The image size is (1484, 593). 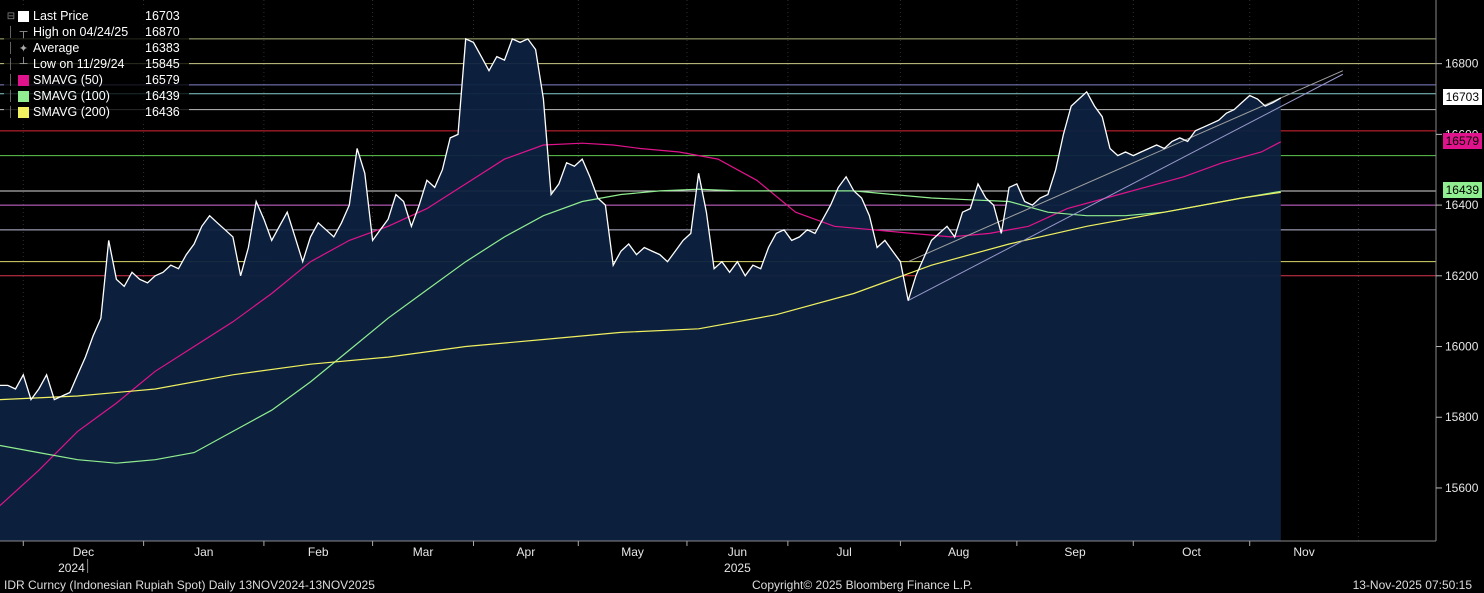 What do you see at coordinates (95, 48) in the screenshot?
I see `legend-row: │ ✦ Average 16383` at bounding box center [95, 48].